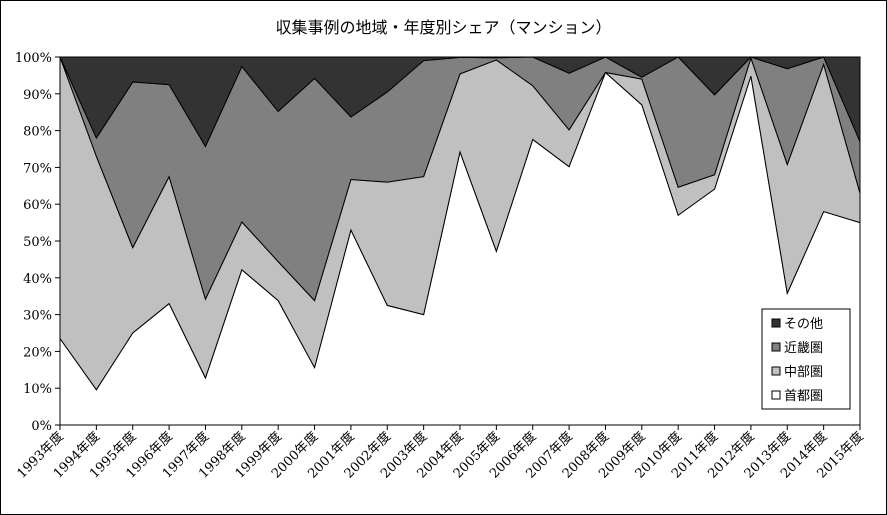 The height and width of the screenshot is (515, 887). What do you see at coordinates (803, 348) in the screenshot?
I see `legend-label: 近畿圏` at bounding box center [803, 348].